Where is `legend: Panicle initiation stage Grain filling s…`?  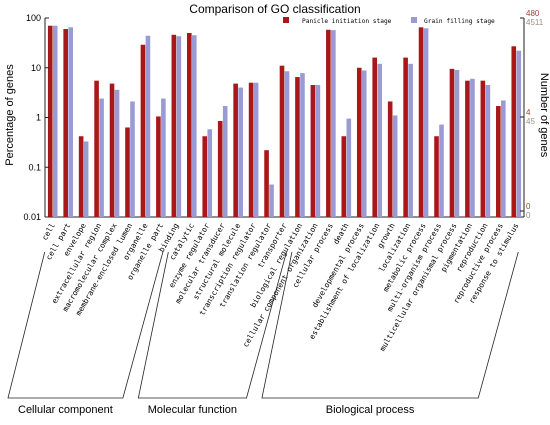 legend: Panicle initiation stage Grain filling s… is located at coordinates (389, 21).